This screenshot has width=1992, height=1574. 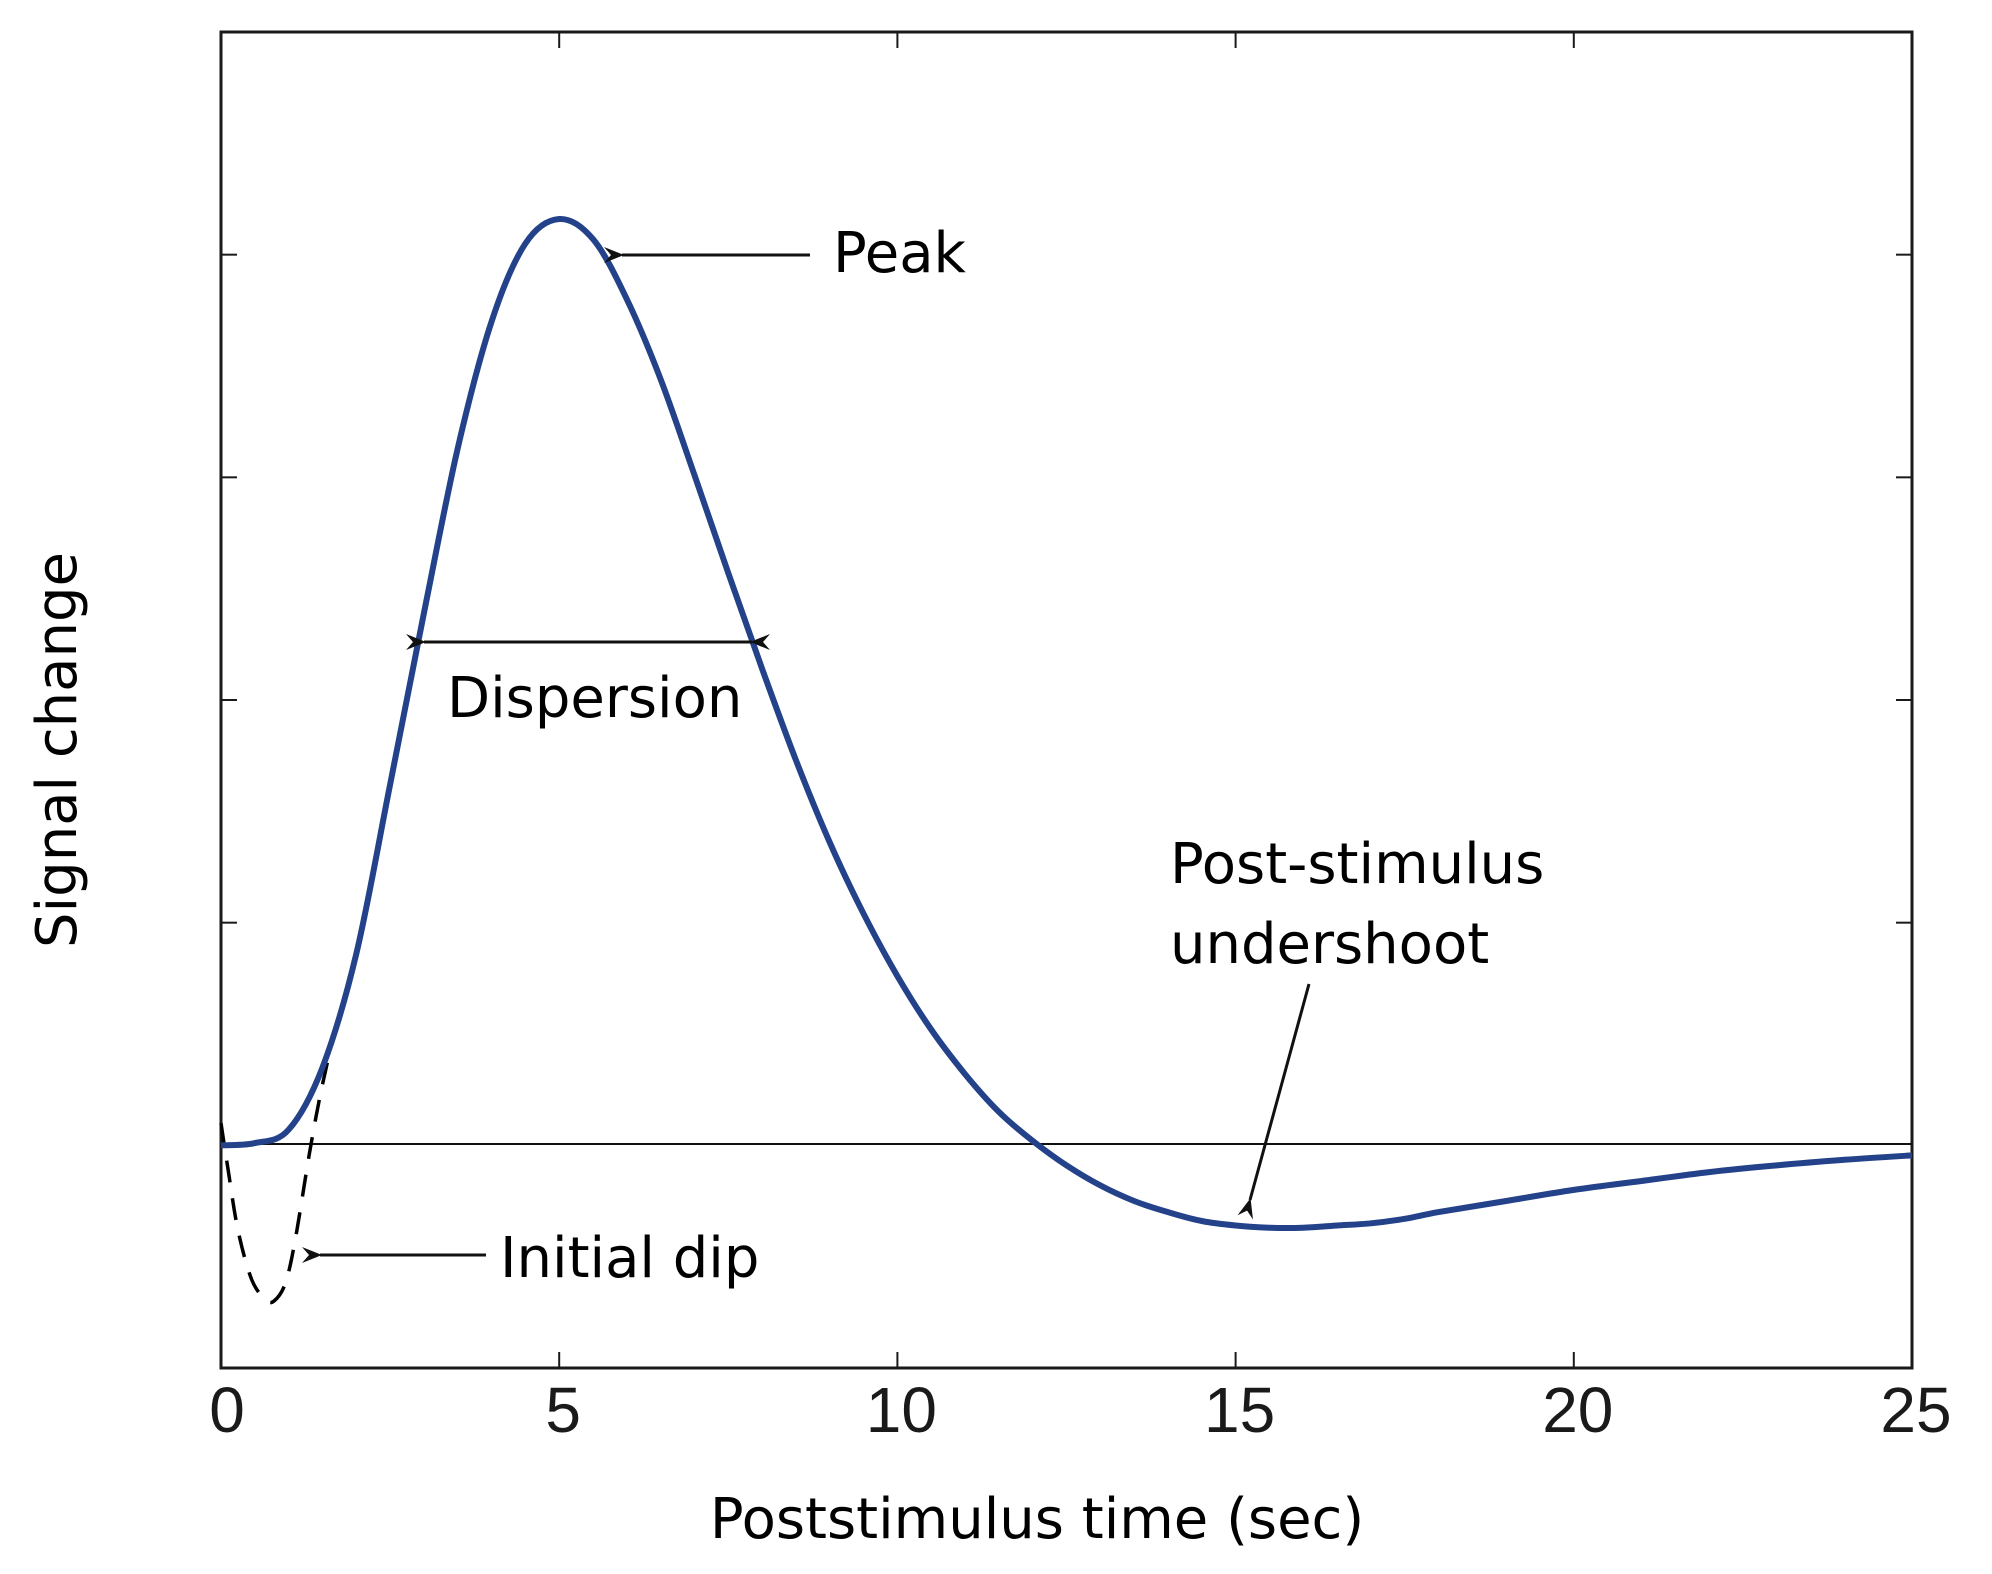 What do you see at coordinates (227, 1410) in the screenshot?
I see `x-tick-label: 0` at bounding box center [227, 1410].